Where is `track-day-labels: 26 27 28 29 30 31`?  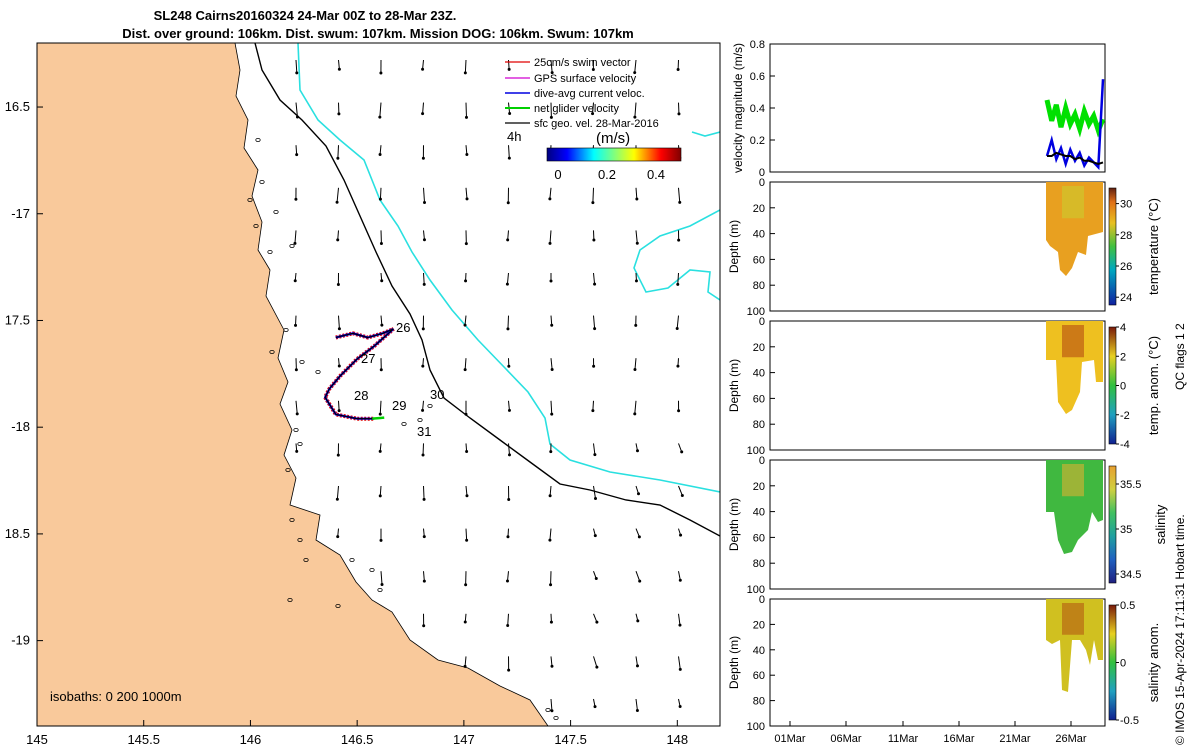
track-day-labels: 26 27 28 29 30 31 is located at coordinates (399, 379).